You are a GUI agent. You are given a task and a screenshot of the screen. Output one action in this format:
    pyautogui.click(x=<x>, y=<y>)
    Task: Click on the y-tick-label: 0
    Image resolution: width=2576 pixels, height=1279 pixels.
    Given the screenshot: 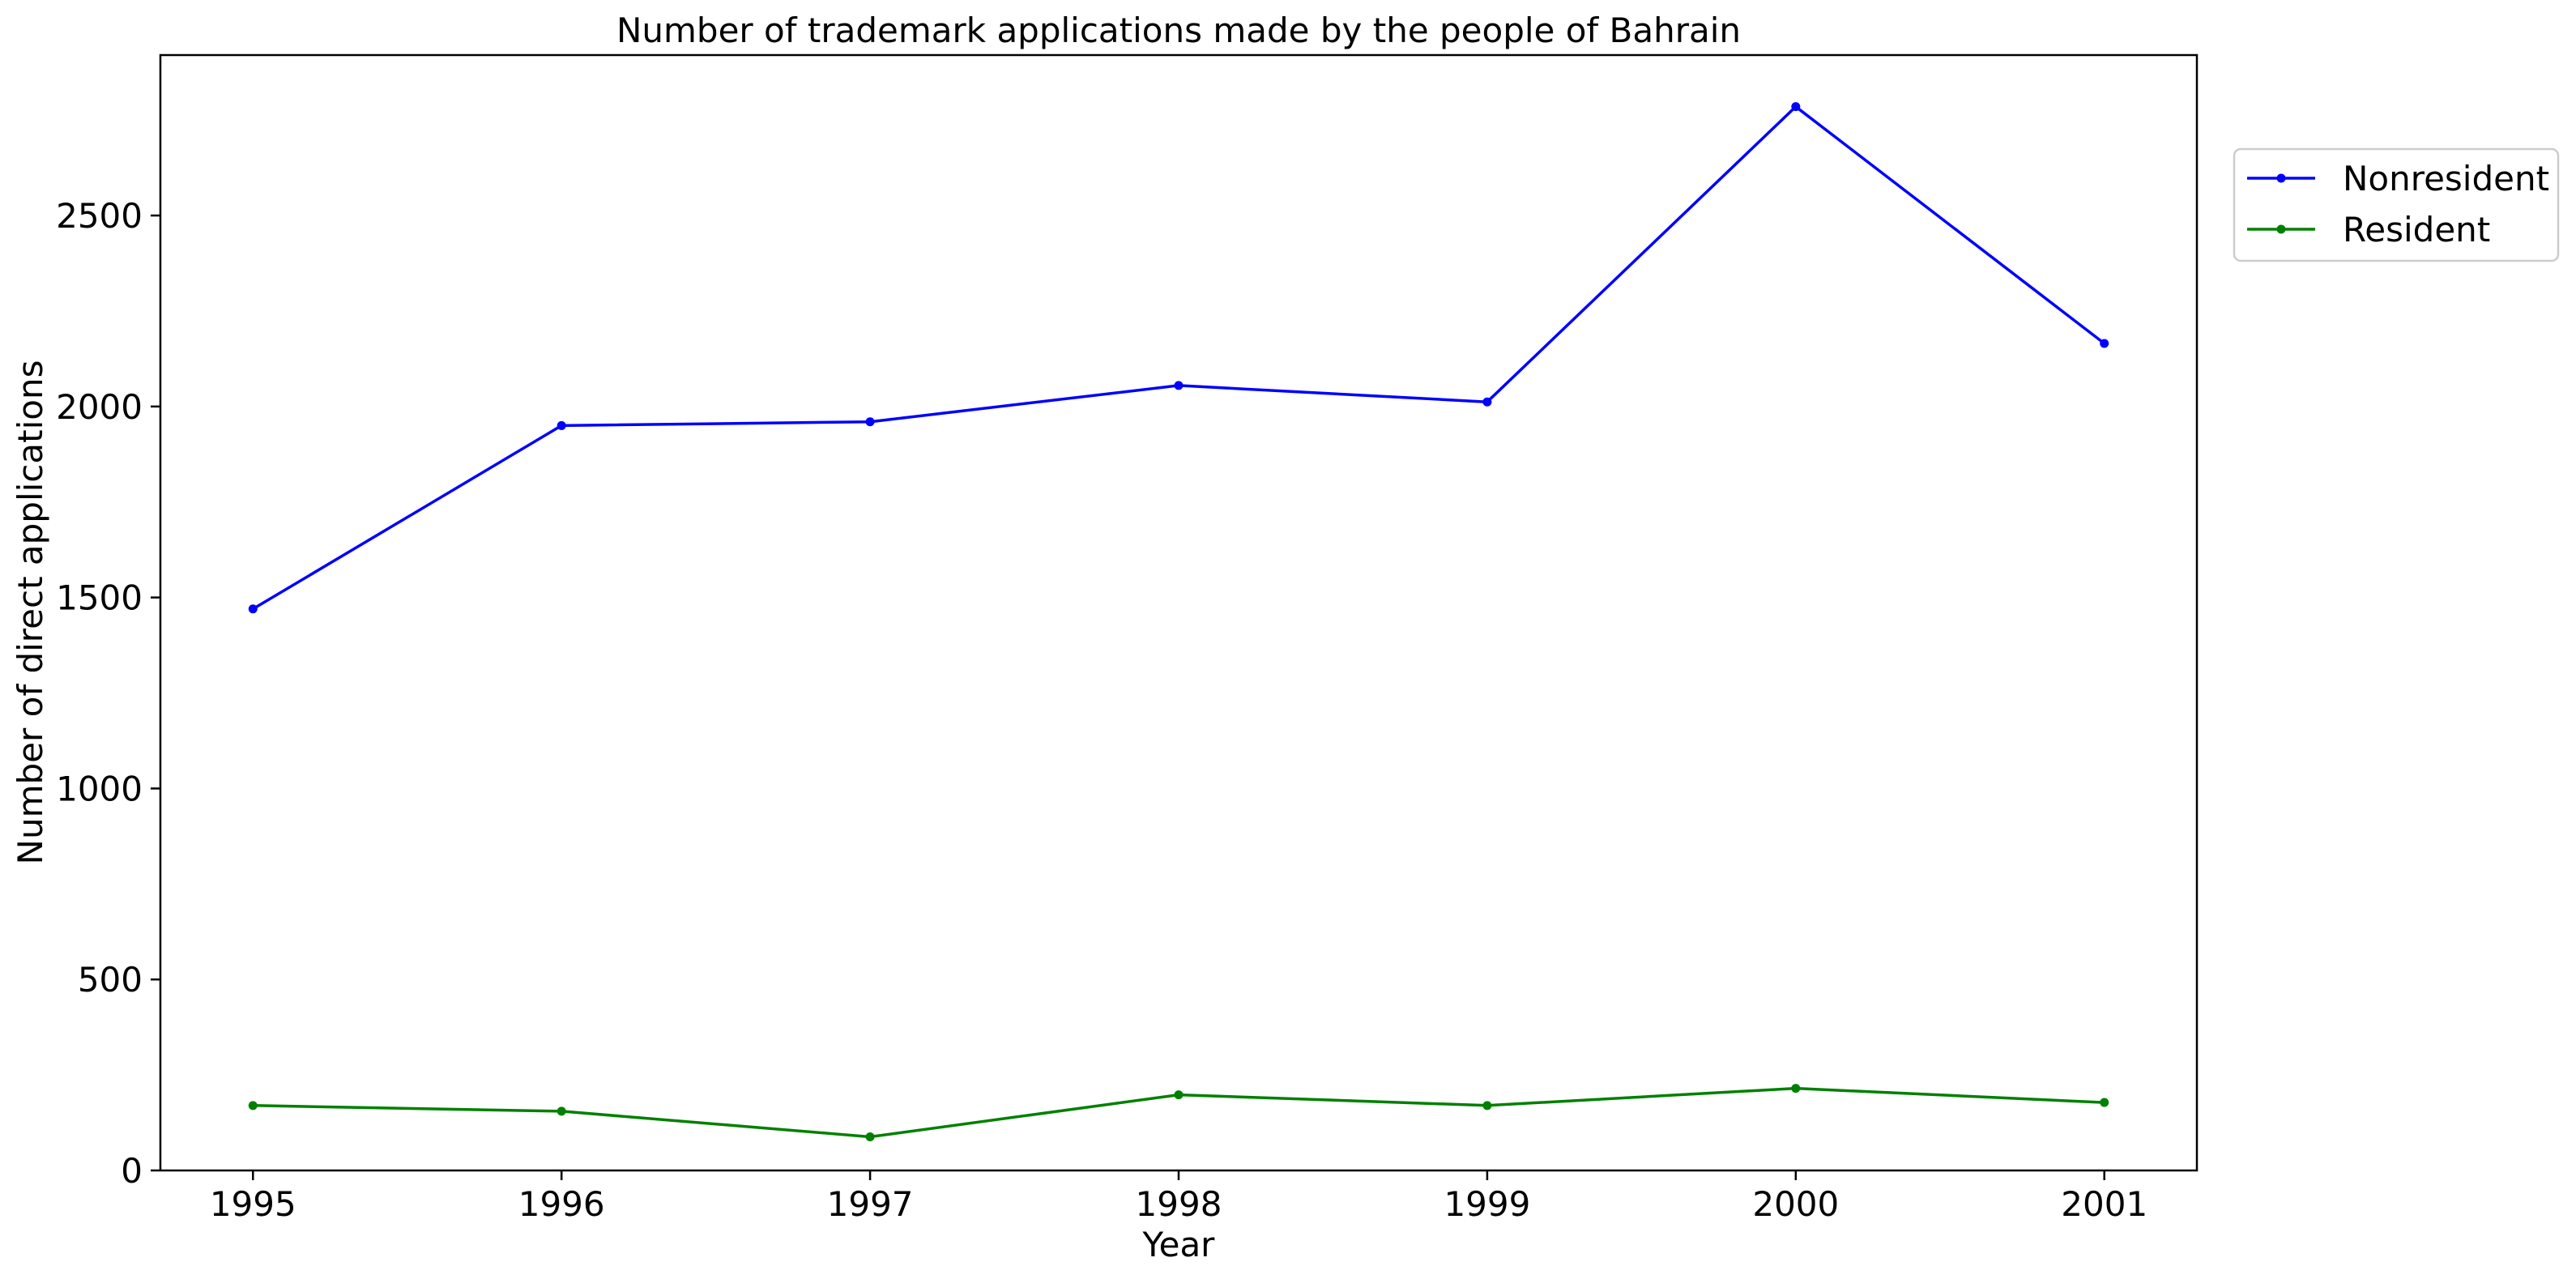 What is the action you would take?
    pyautogui.click(x=132, y=1171)
    